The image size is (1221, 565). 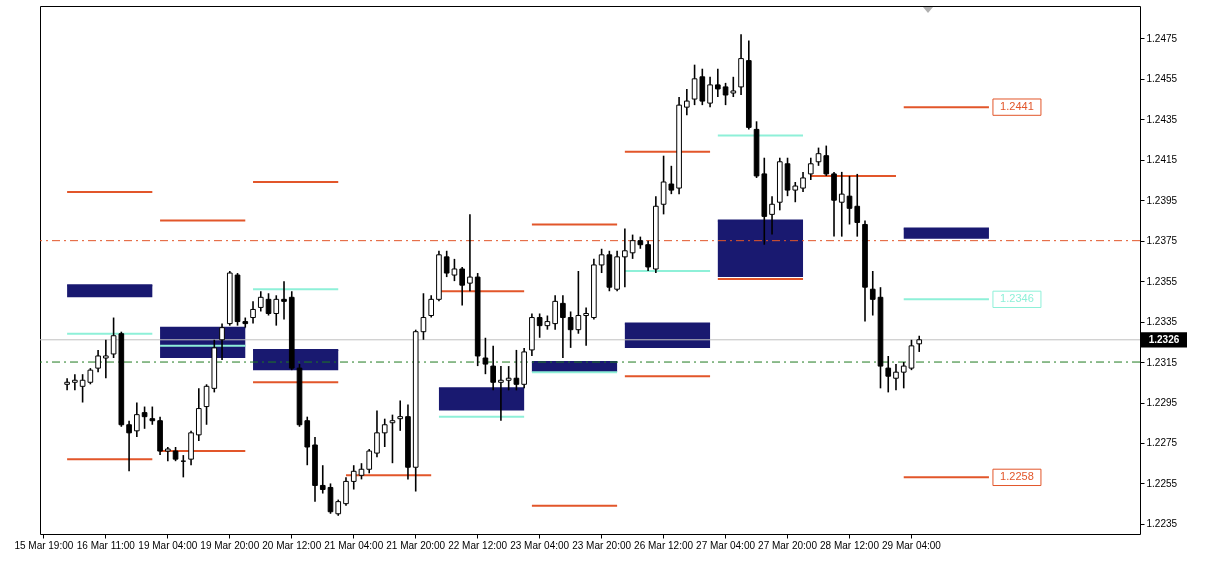 I want to click on x-tick-label: 19 Mar 04:00, so click(x=168, y=545).